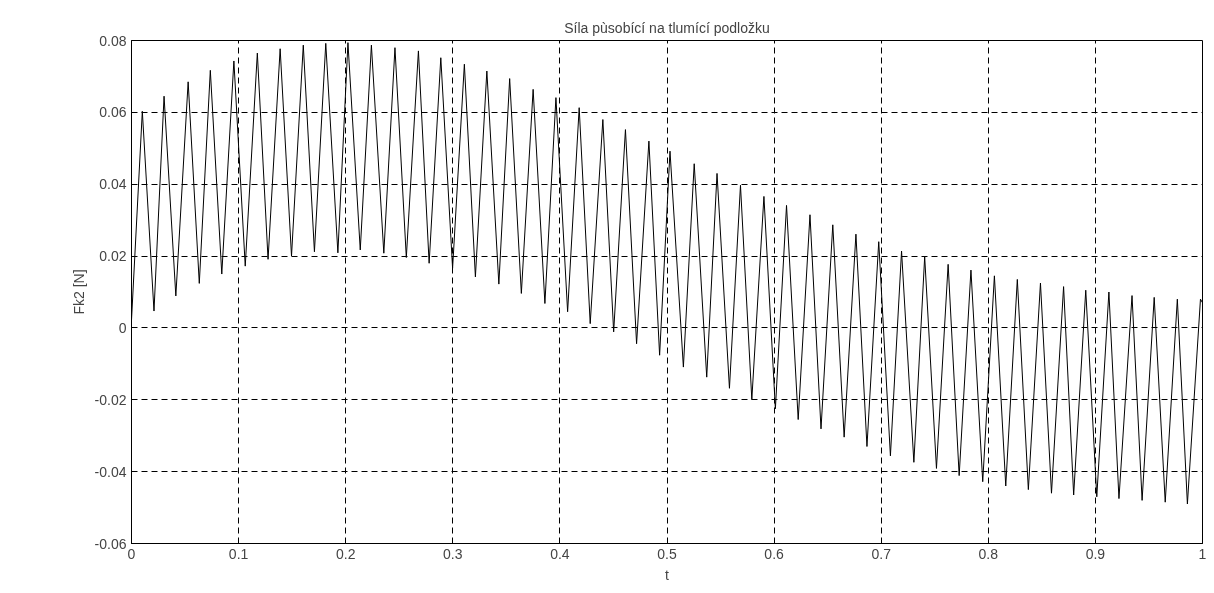 This screenshot has width=1214, height=593. Describe the element at coordinates (78, 292) in the screenshot. I see `y-axis-title: Fk2 [N]` at that location.